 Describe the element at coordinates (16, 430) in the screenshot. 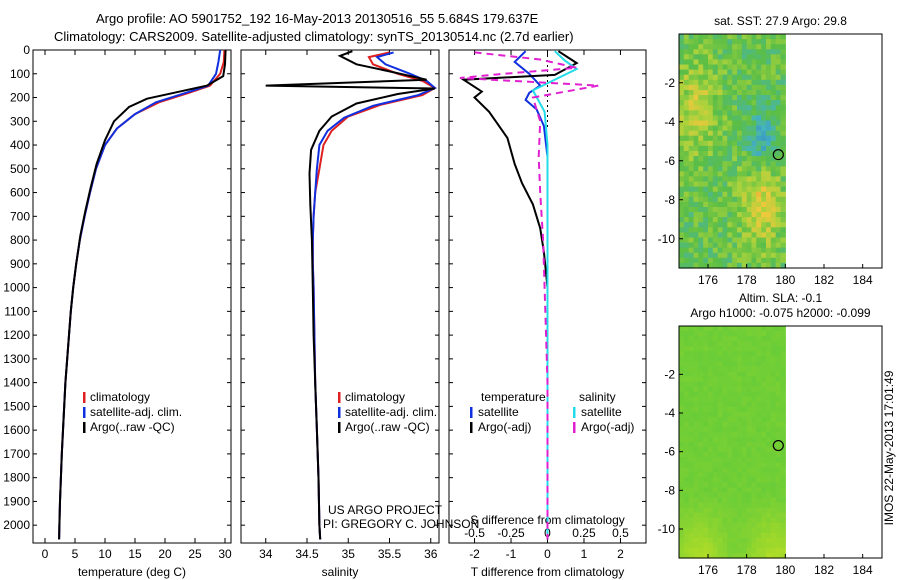

I see `y-tick-label: 1600` at that location.